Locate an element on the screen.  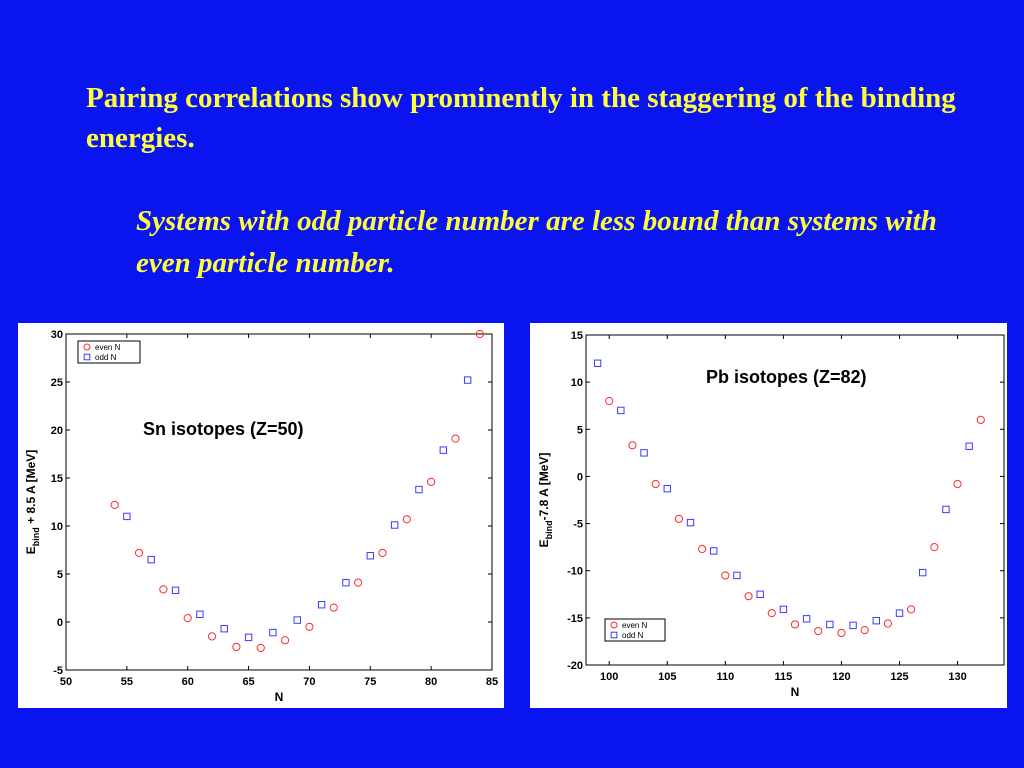
sn-x-tick-label: 85 is located at coordinates (492, 682).